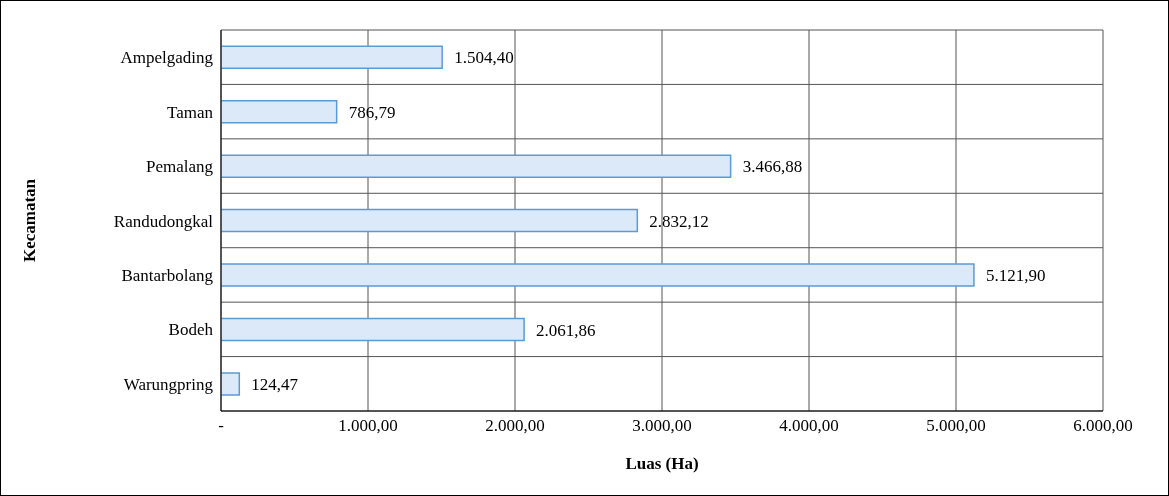 This screenshot has height=496, width=1169. What do you see at coordinates (679, 221) in the screenshot?
I see `data-label: 2.832,12` at bounding box center [679, 221].